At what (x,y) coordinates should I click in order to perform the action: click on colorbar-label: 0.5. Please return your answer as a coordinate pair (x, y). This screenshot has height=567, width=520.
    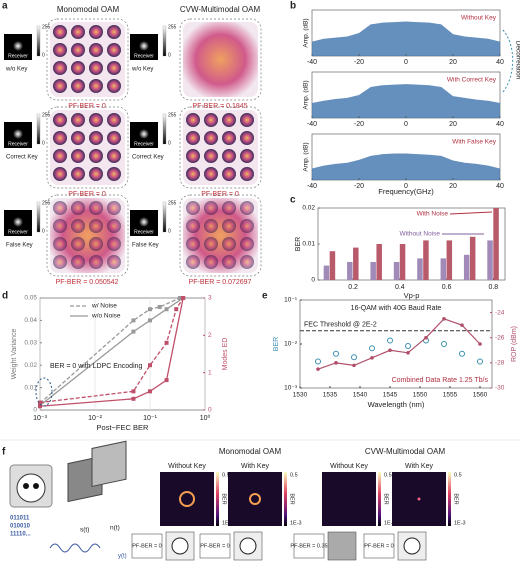
    Looking at the image, I should click on (294, 475).